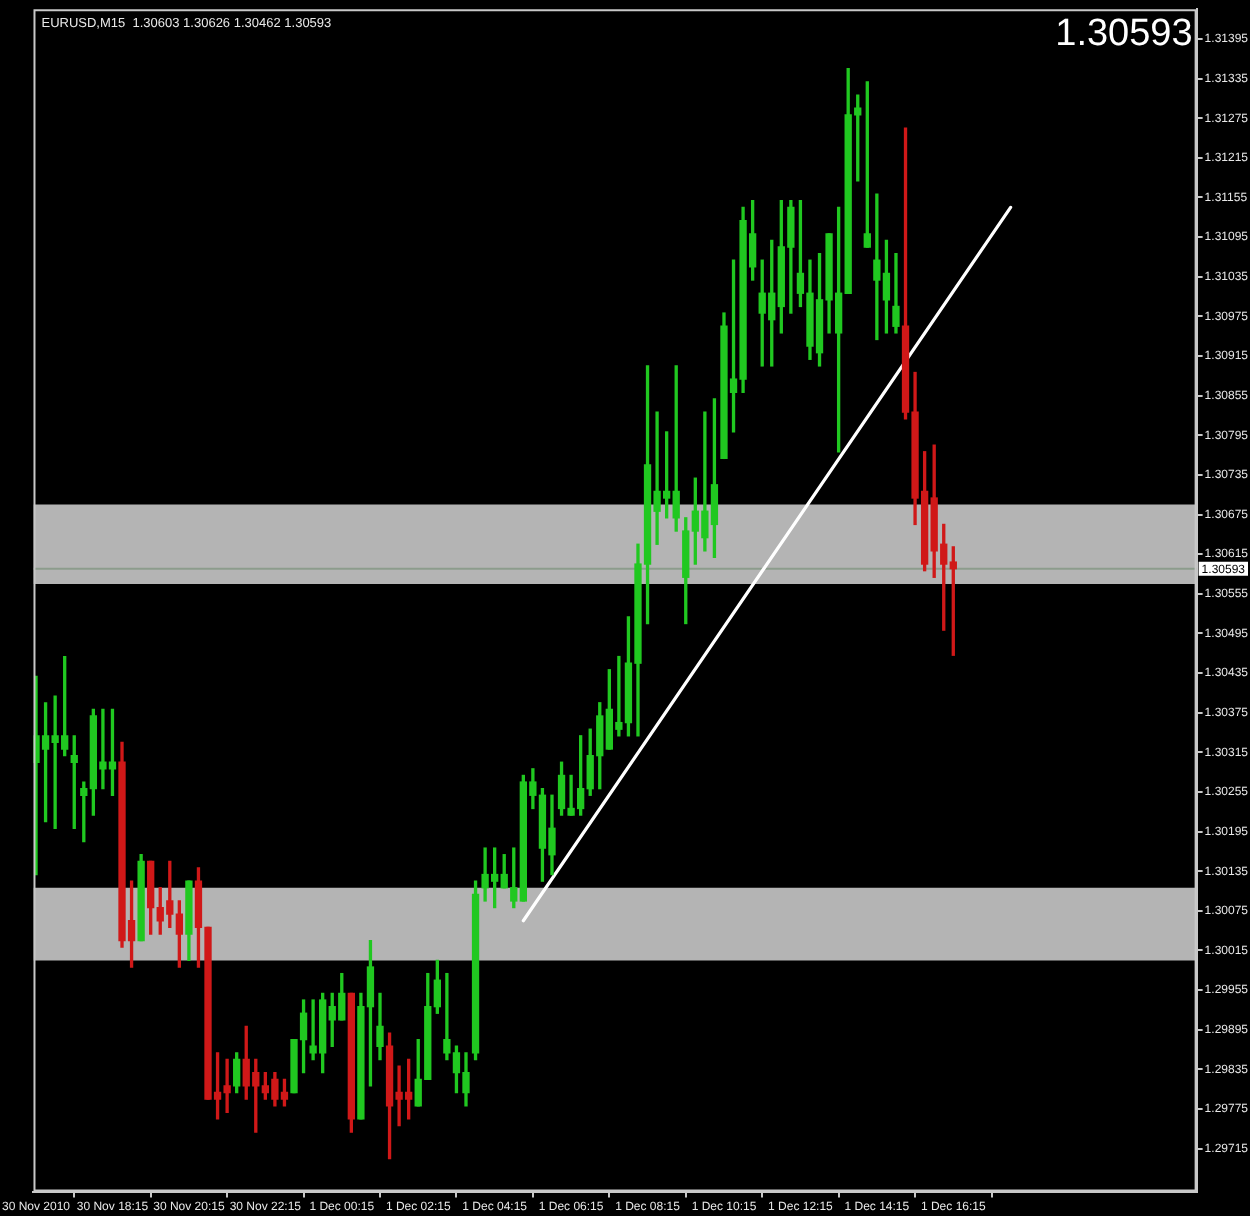  What do you see at coordinates (1124, 33) in the screenshot?
I see `annotation: 1.30593` at bounding box center [1124, 33].